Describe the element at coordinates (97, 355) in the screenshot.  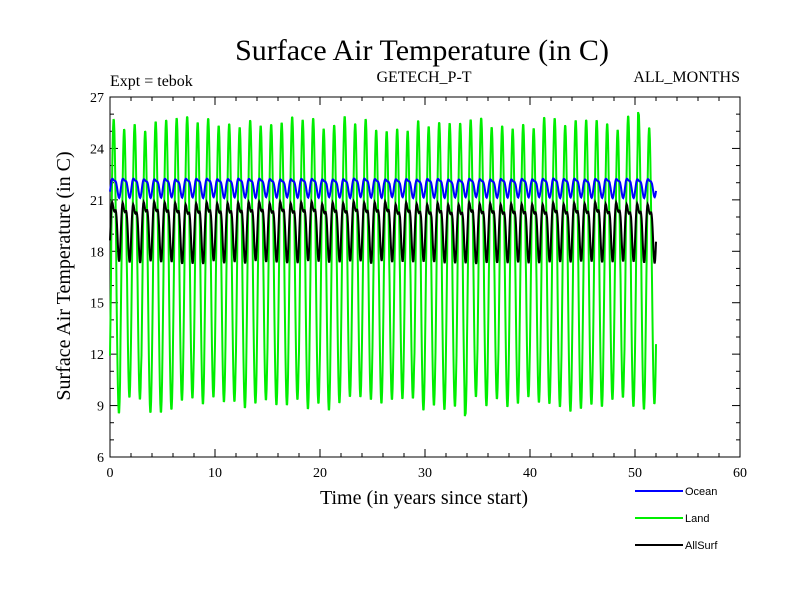
I see `y-tick-label: 12` at that location.